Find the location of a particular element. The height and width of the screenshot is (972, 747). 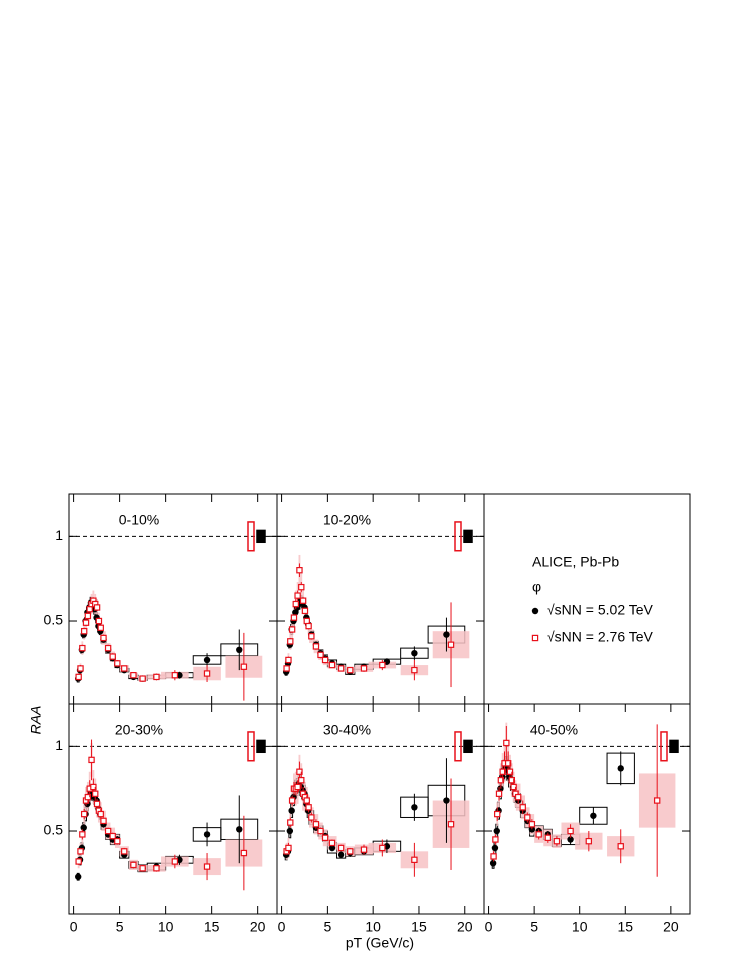

panel-frame is located at coordinates (587, 809).